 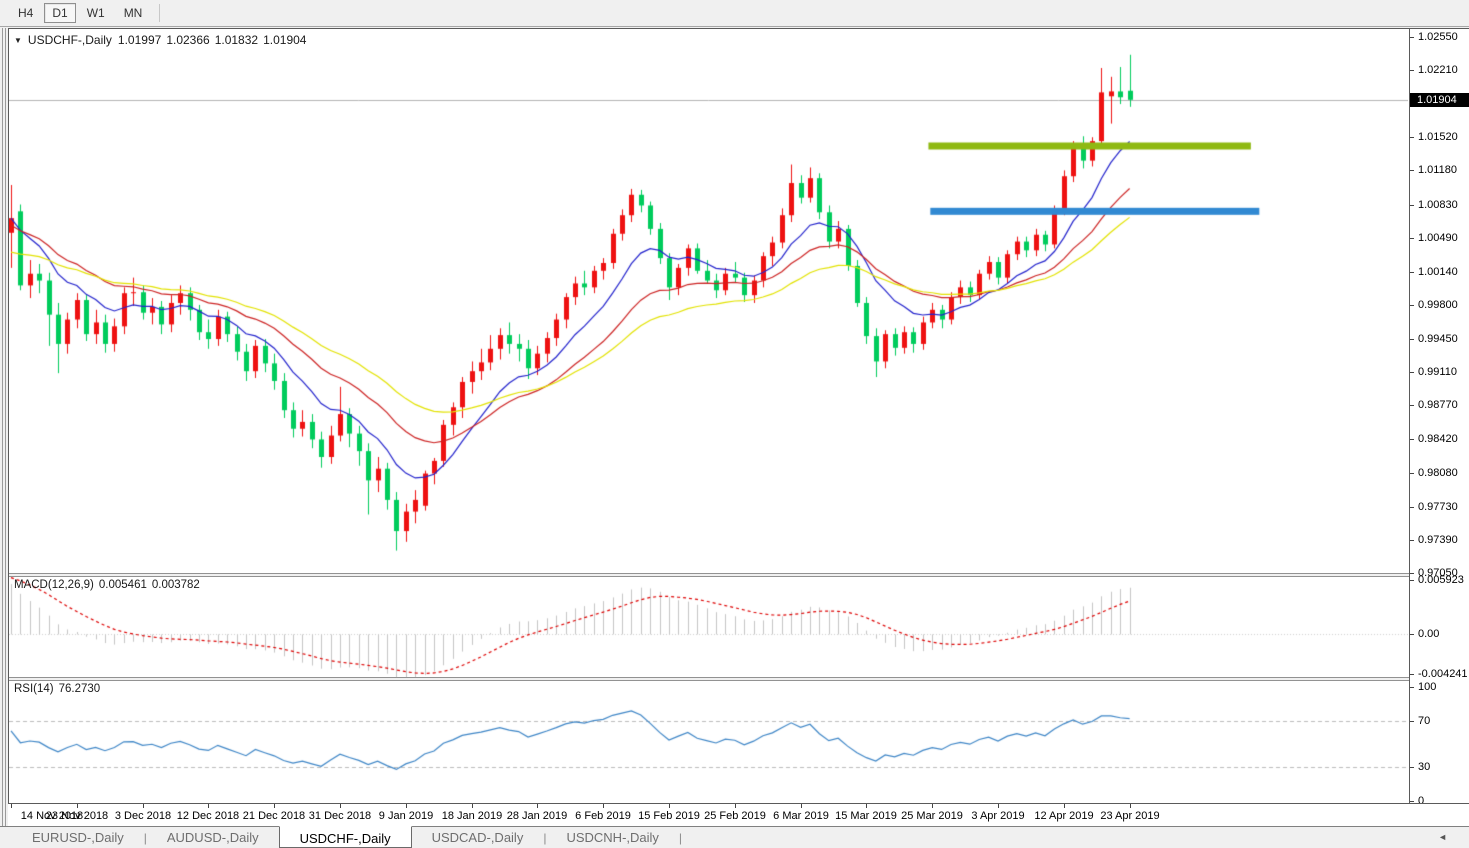 What do you see at coordinates (79, 689) in the screenshot?
I see `rsi-value: 76.2730` at bounding box center [79, 689].